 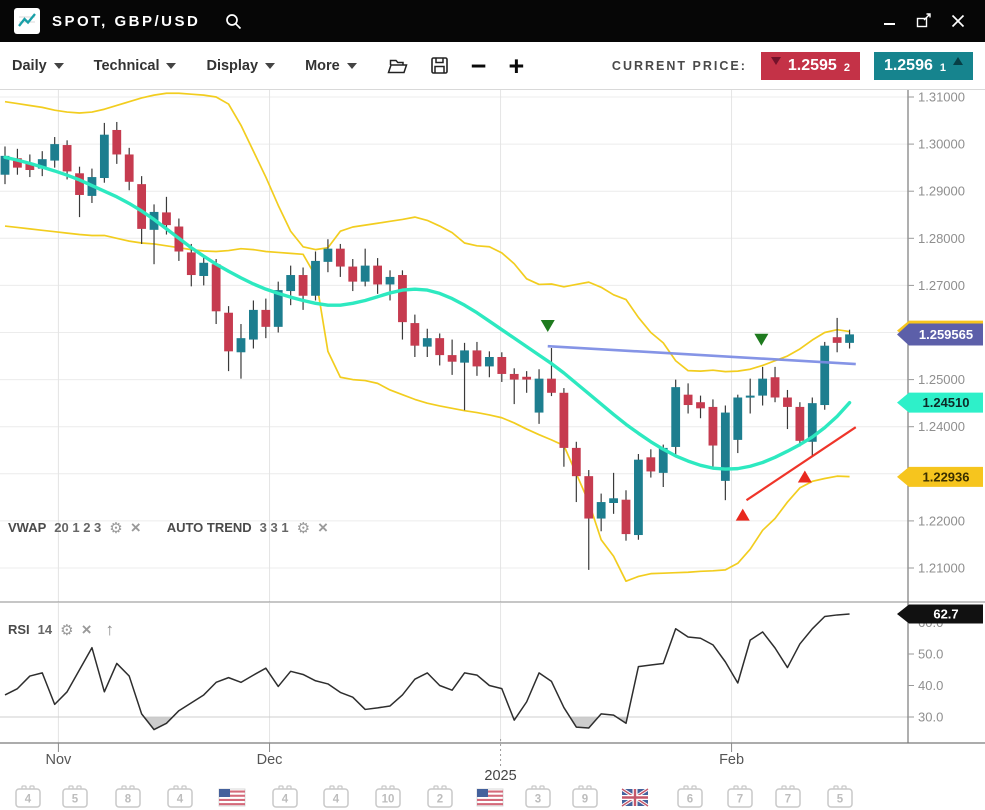 I want to click on month-label: Nov, so click(x=59, y=760).